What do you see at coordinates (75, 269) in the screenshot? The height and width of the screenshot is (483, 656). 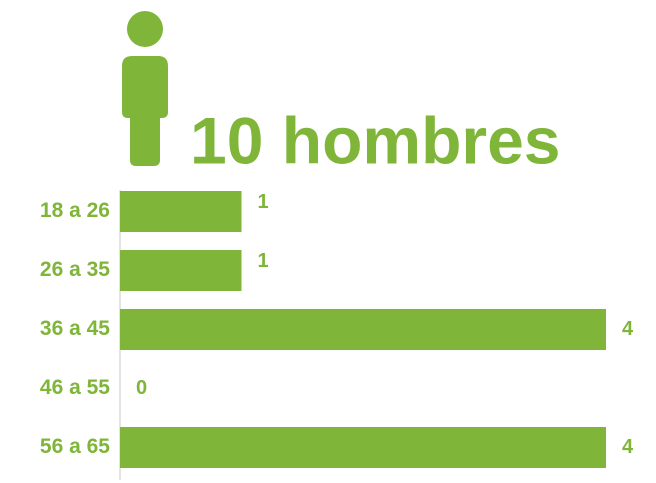 I see `category-label: 26 a 35` at bounding box center [75, 269].